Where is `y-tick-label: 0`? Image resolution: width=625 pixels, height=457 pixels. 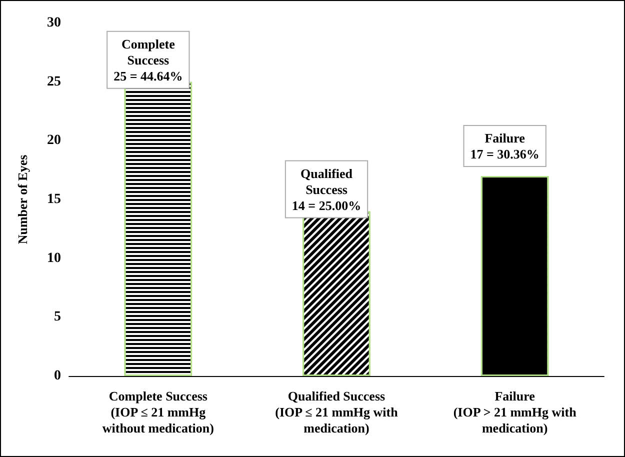 y-tick-label: 0 is located at coordinates (57, 376).